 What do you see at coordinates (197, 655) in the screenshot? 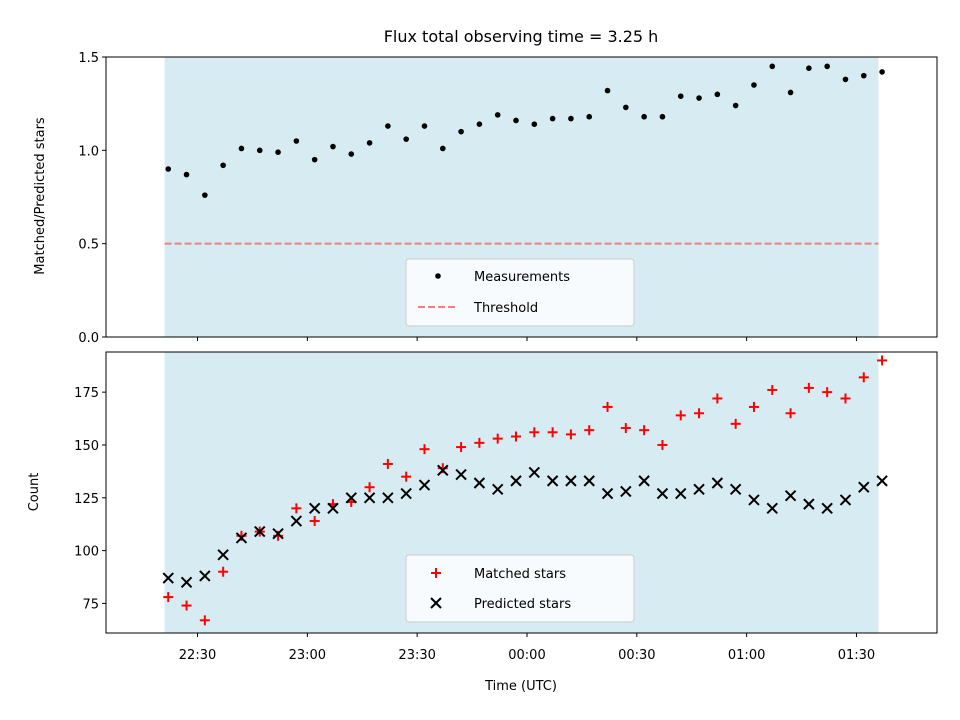
I see `x-tick-label: 22:30` at bounding box center [197, 655].